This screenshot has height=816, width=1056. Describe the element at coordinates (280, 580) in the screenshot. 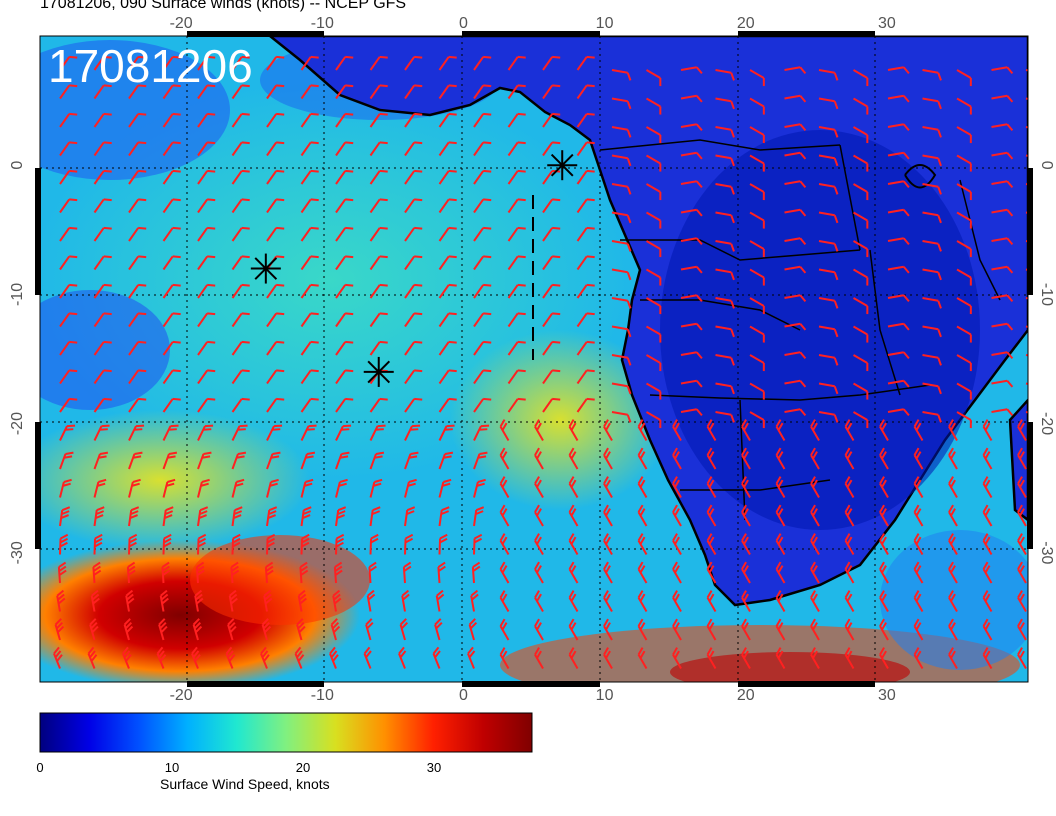

I see `storm-band` at that location.